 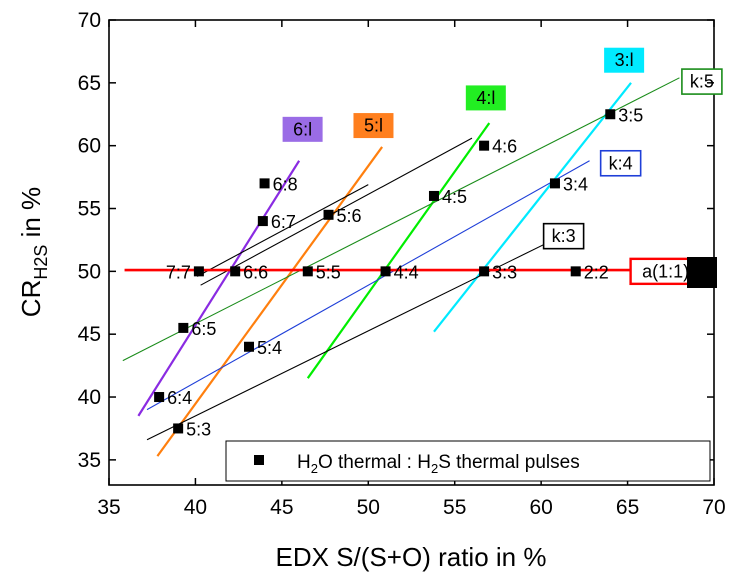 I want to click on legend: H2O thermal : H2S thermal pulses, so click(x=468, y=461).